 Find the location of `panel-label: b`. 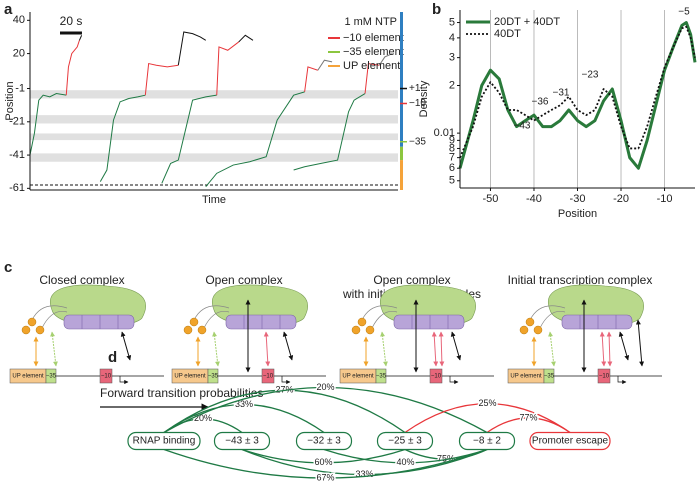

panel-label: b is located at coordinates (436, 9).